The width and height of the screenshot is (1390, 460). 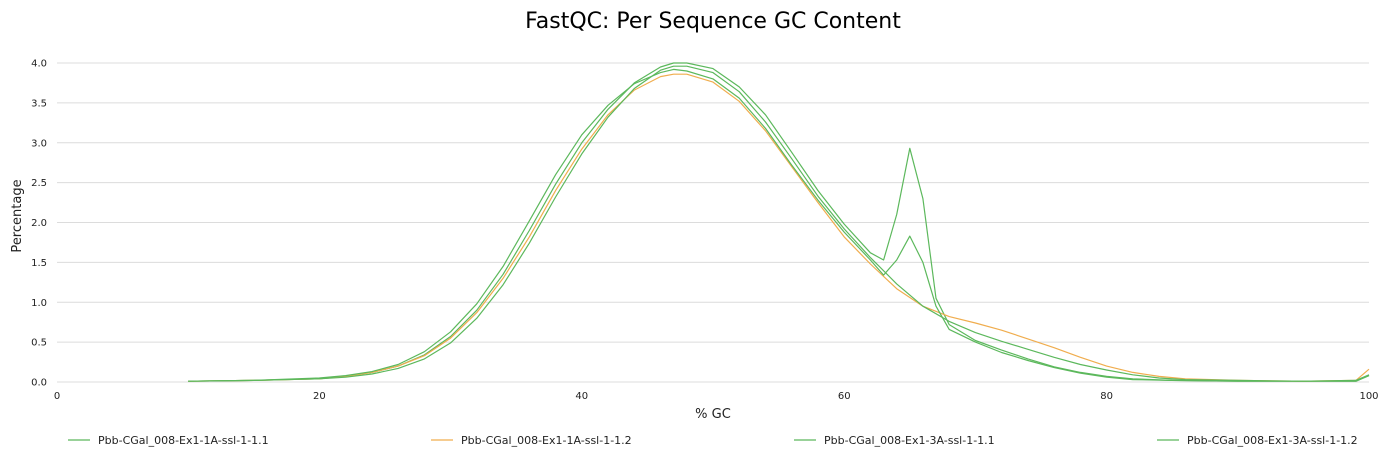 I want to click on y-axis-ticks: 0.0 0.5 1.0 1.5 2.0 2.5 3.0 3.5 4.0, so click(x=39, y=224).